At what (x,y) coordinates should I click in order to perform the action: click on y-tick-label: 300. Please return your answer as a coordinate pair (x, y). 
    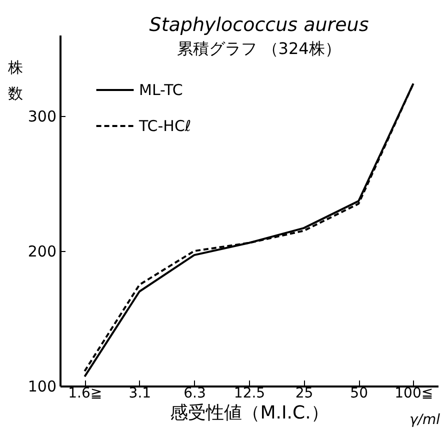
    Looking at the image, I should click on (42, 117).